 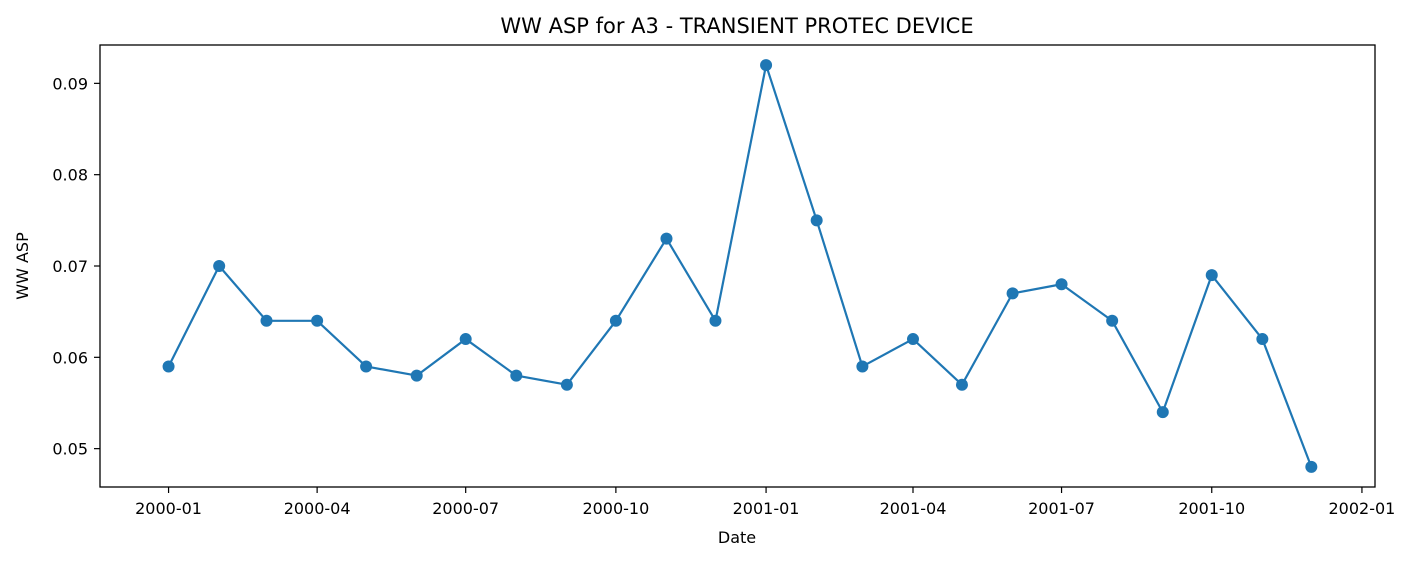 I want to click on x-axis-label: Date, so click(x=737, y=537).